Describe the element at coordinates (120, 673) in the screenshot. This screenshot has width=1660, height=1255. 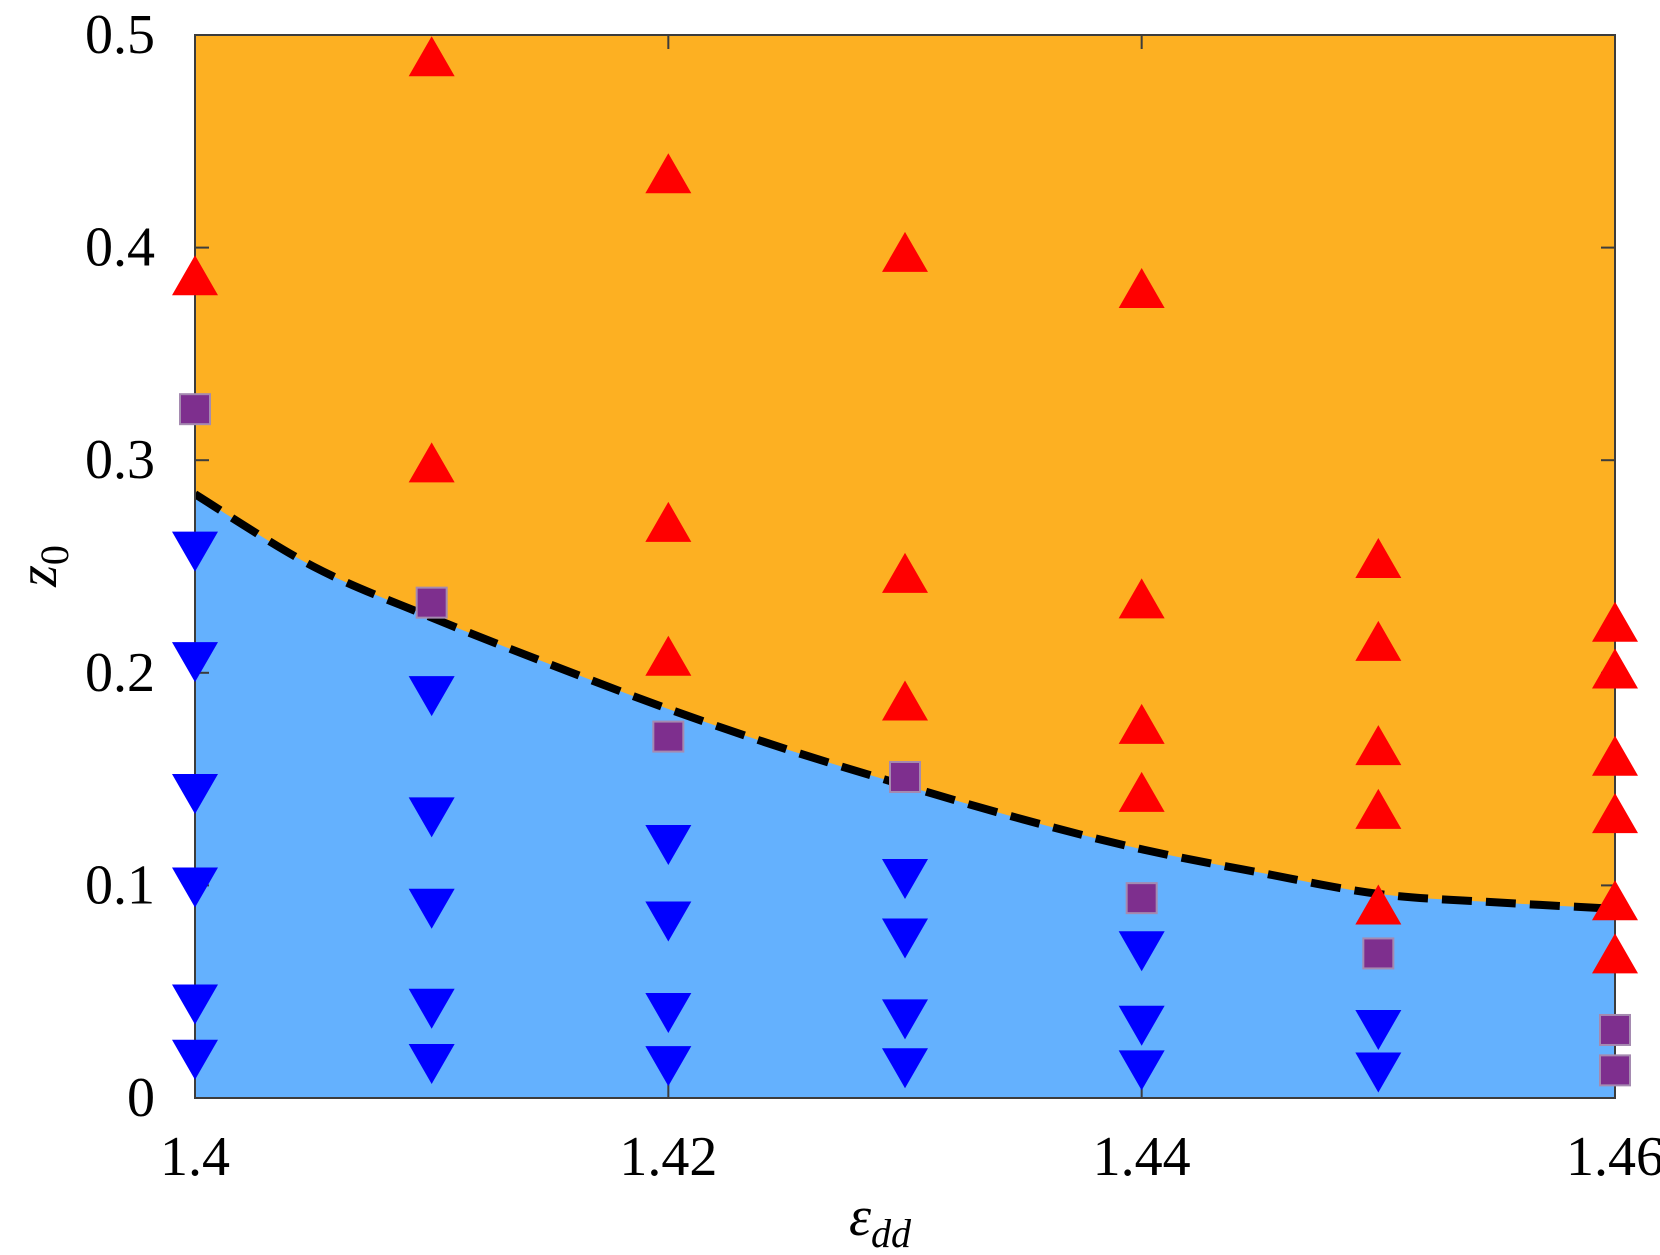
I see `y-tick-label: 0.2` at that location.